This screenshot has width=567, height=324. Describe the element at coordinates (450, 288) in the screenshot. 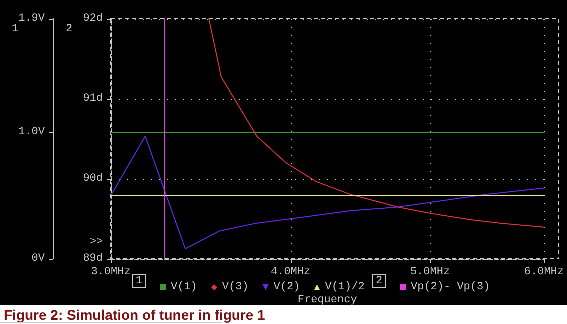

I see `legend-label: Vp(2)- Vp(3)` at that location.